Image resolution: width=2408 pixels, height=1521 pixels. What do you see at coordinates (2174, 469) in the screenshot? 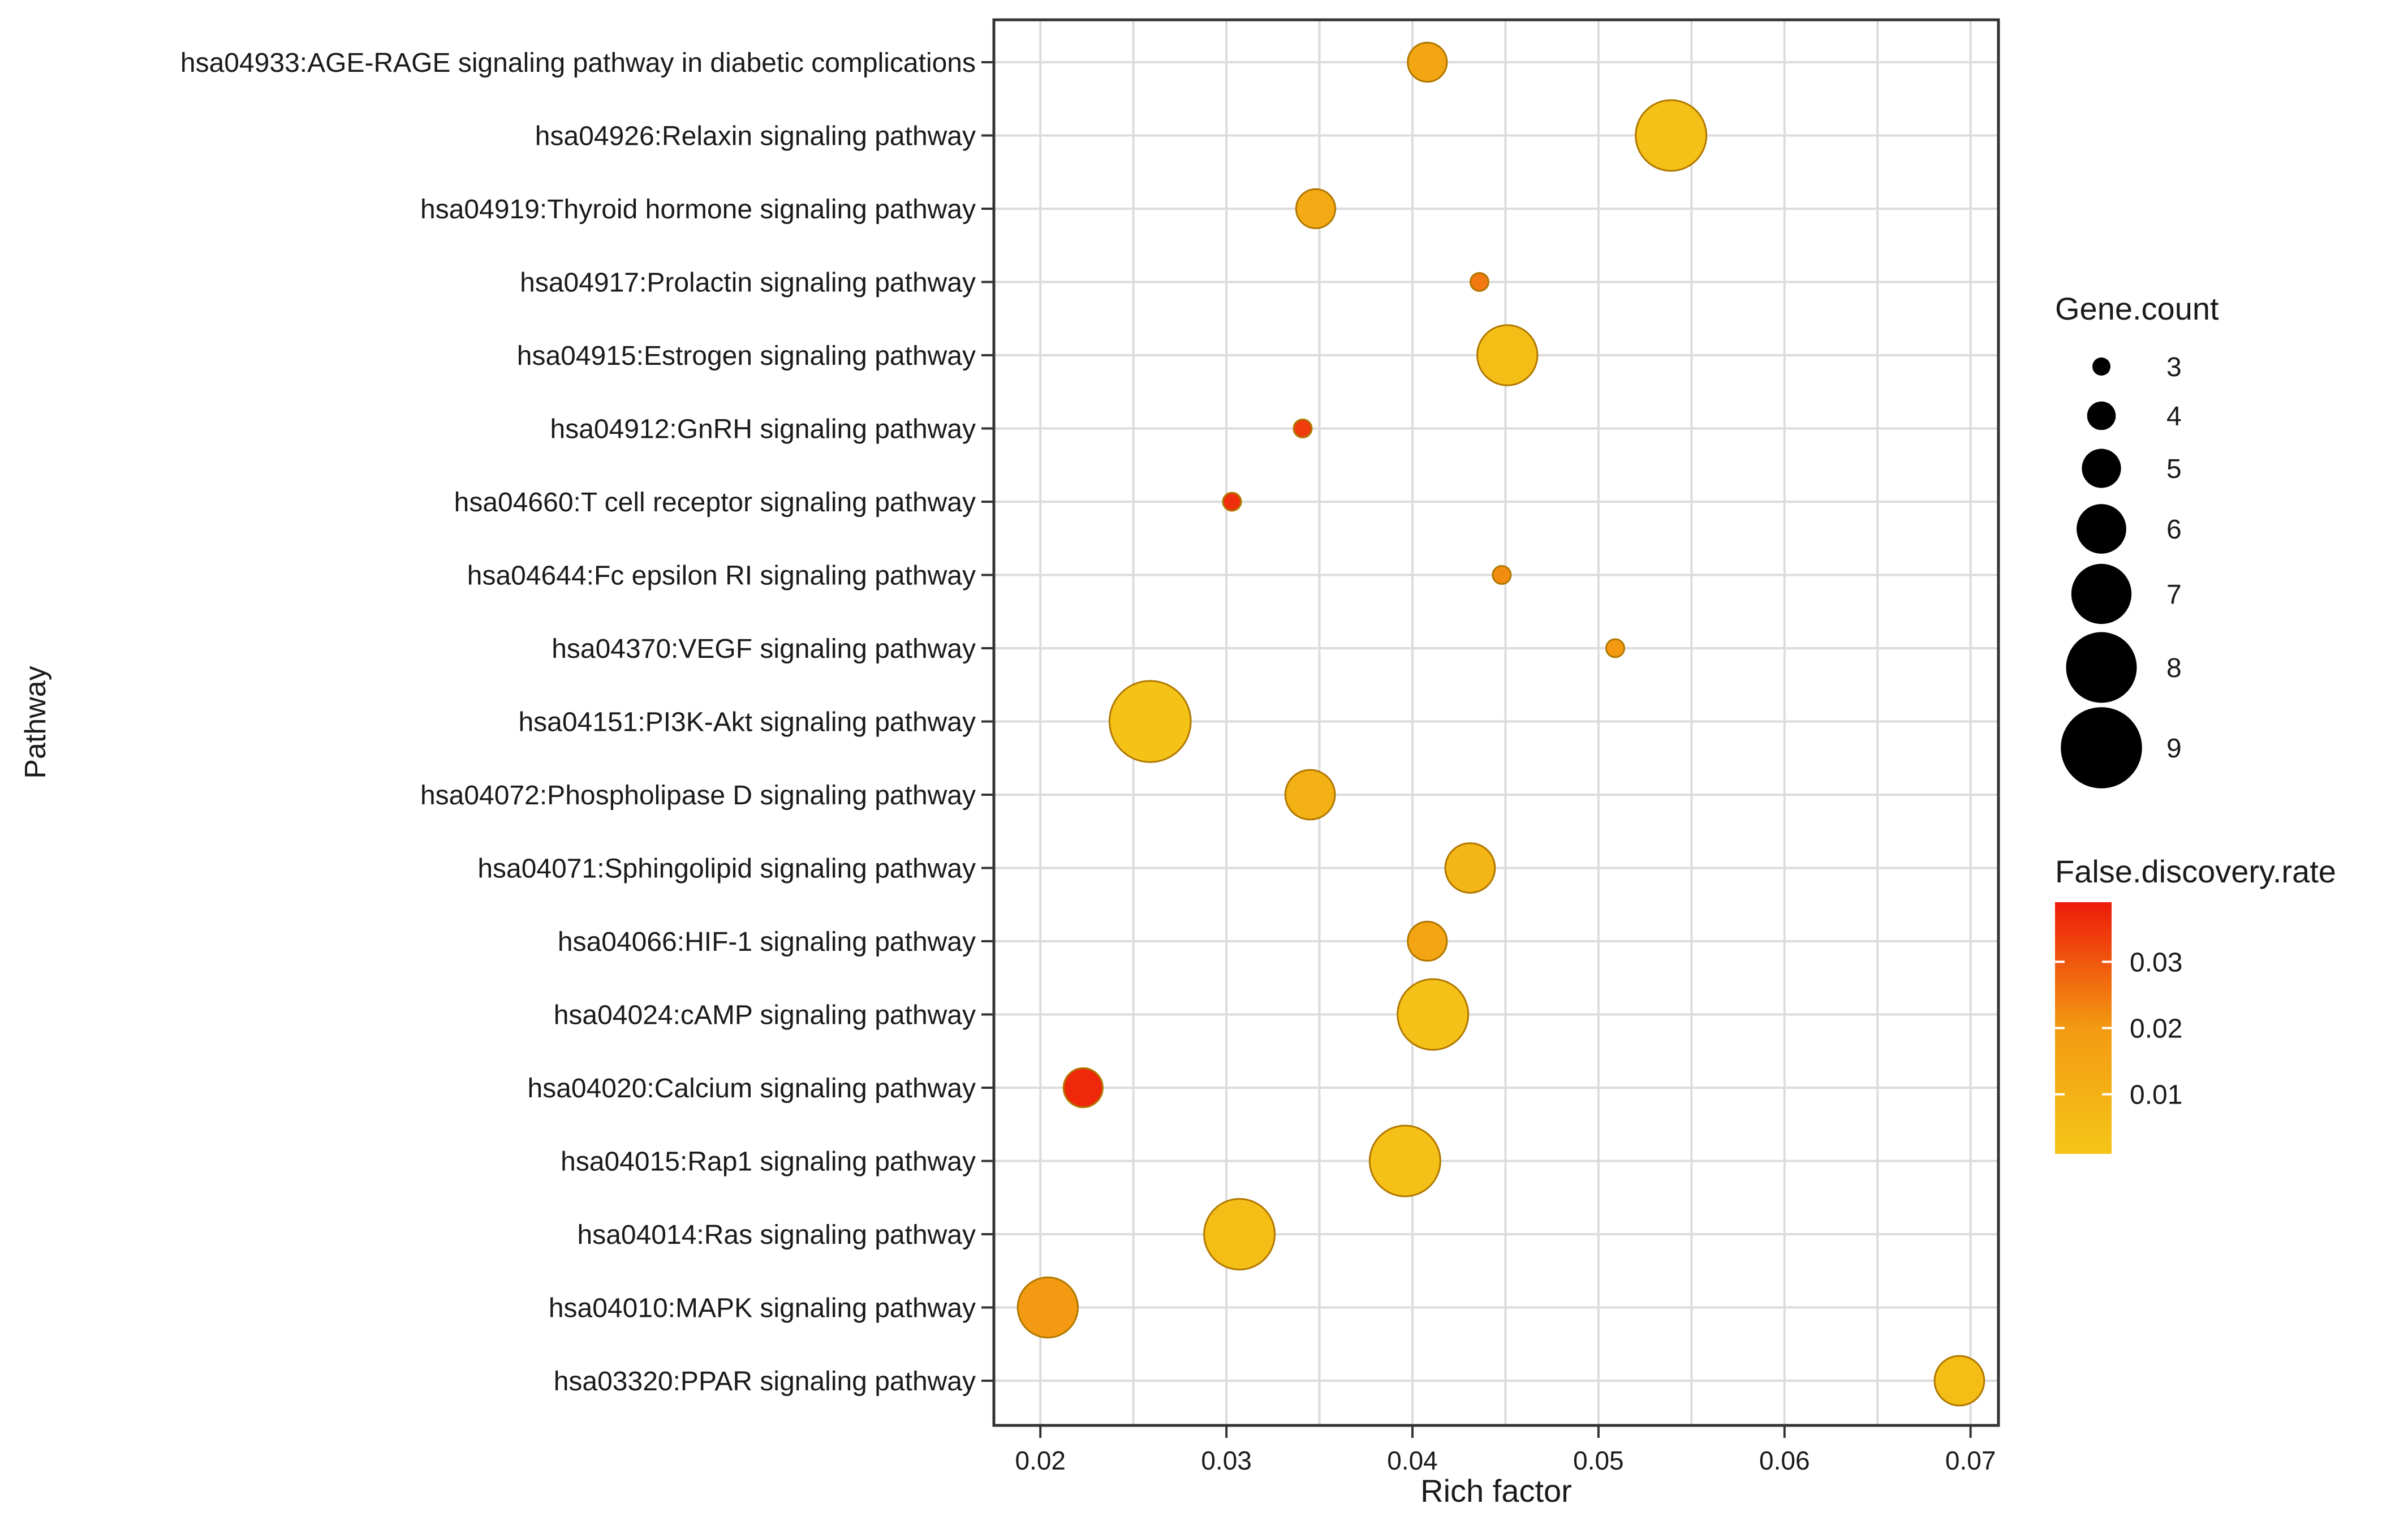
I see `gene-count-legend-label: 5` at bounding box center [2174, 469].